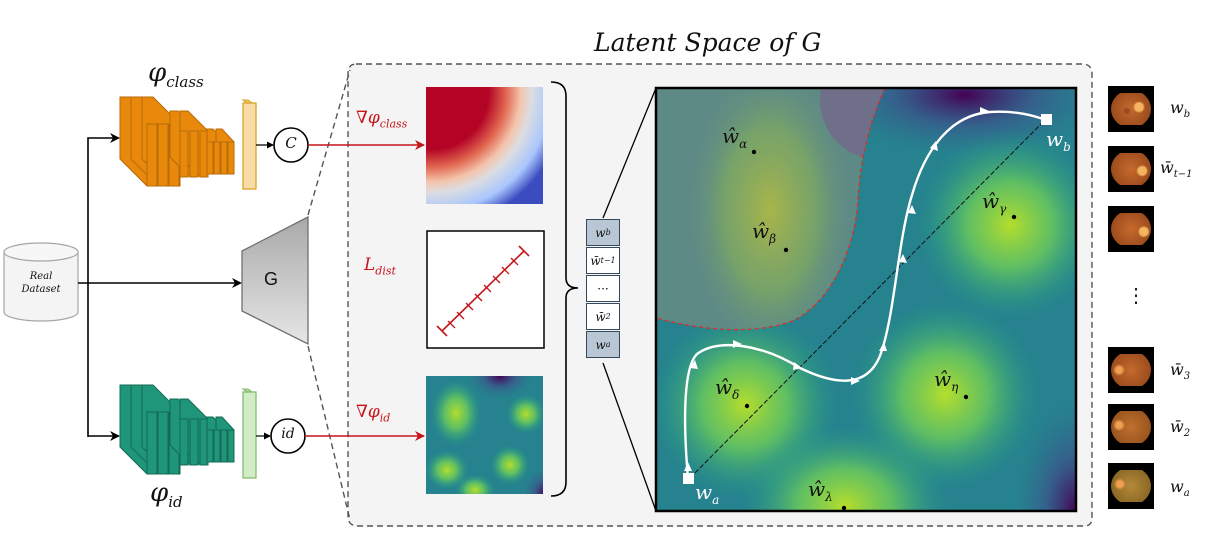  What do you see at coordinates (271, 279) in the screenshot?
I see `generator-label: G` at bounding box center [271, 279].